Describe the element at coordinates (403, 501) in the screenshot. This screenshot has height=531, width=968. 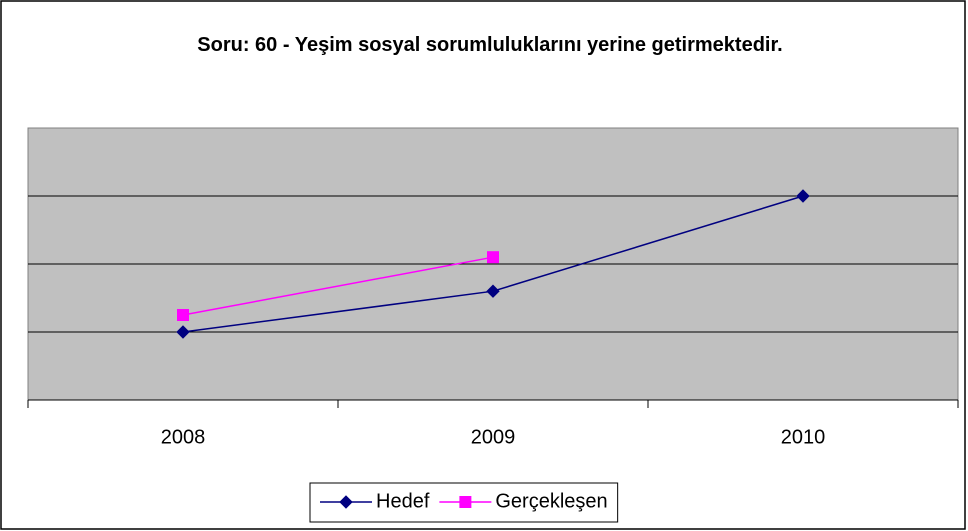
I see `legend-label: Hedef` at that location.